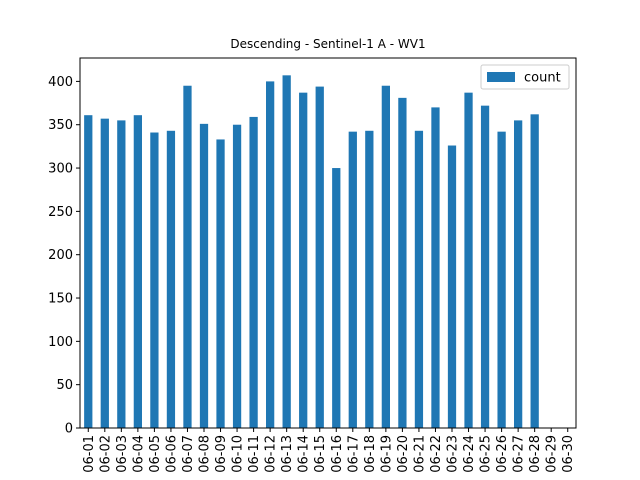 The width and height of the screenshot is (640, 480). Describe the element at coordinates (327, 44) in the screenshot. I see `chart-title: Descending - Sentinel-1 A - WV1` at that location.